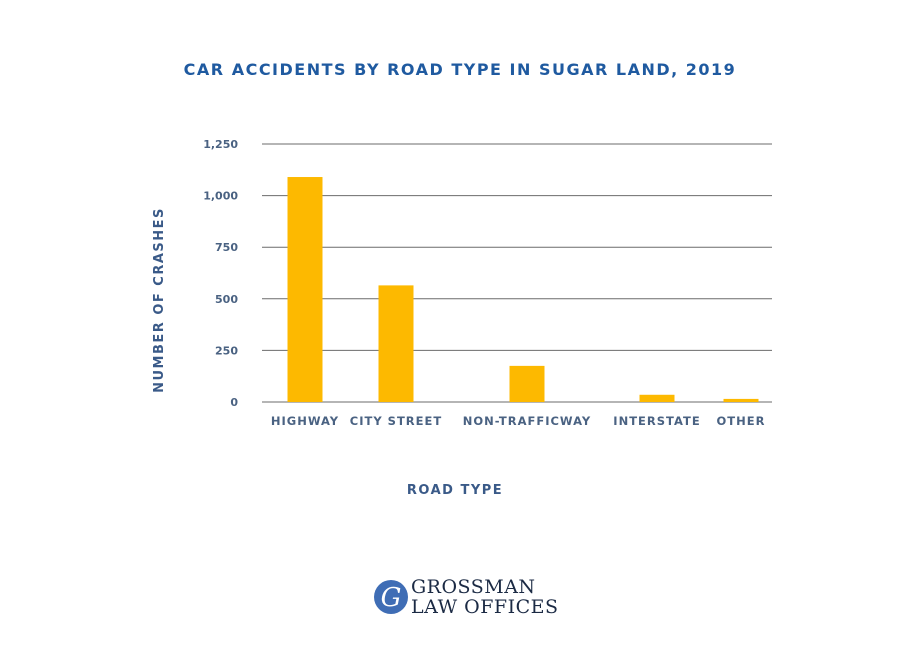 The width and height of the screenshot is (920, 656). What do you see at coordinates (396, 421) in the screenshot?
I see `category-label: CITY STREET` at bounding box center [396, 421].